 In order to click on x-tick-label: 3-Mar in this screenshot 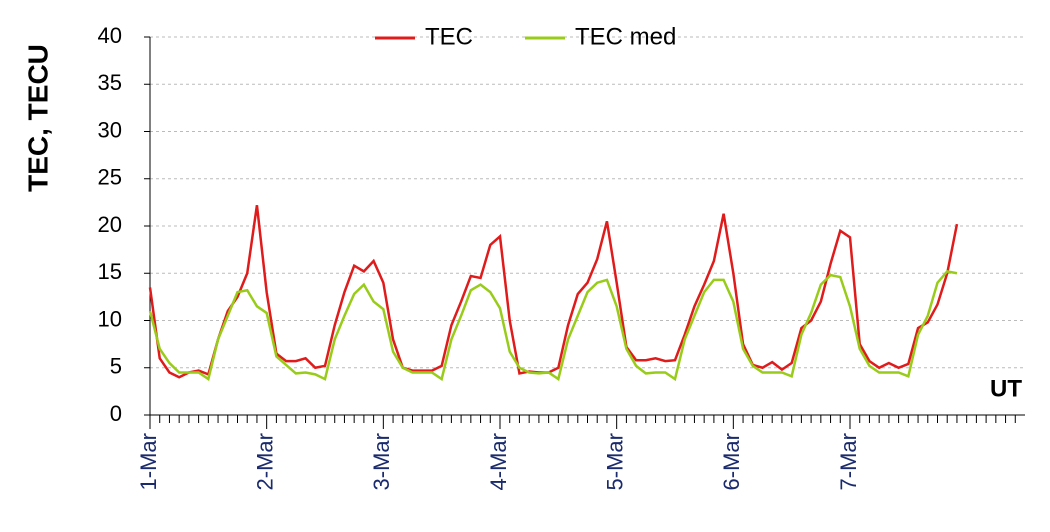, I will do `click(381, 461)`.